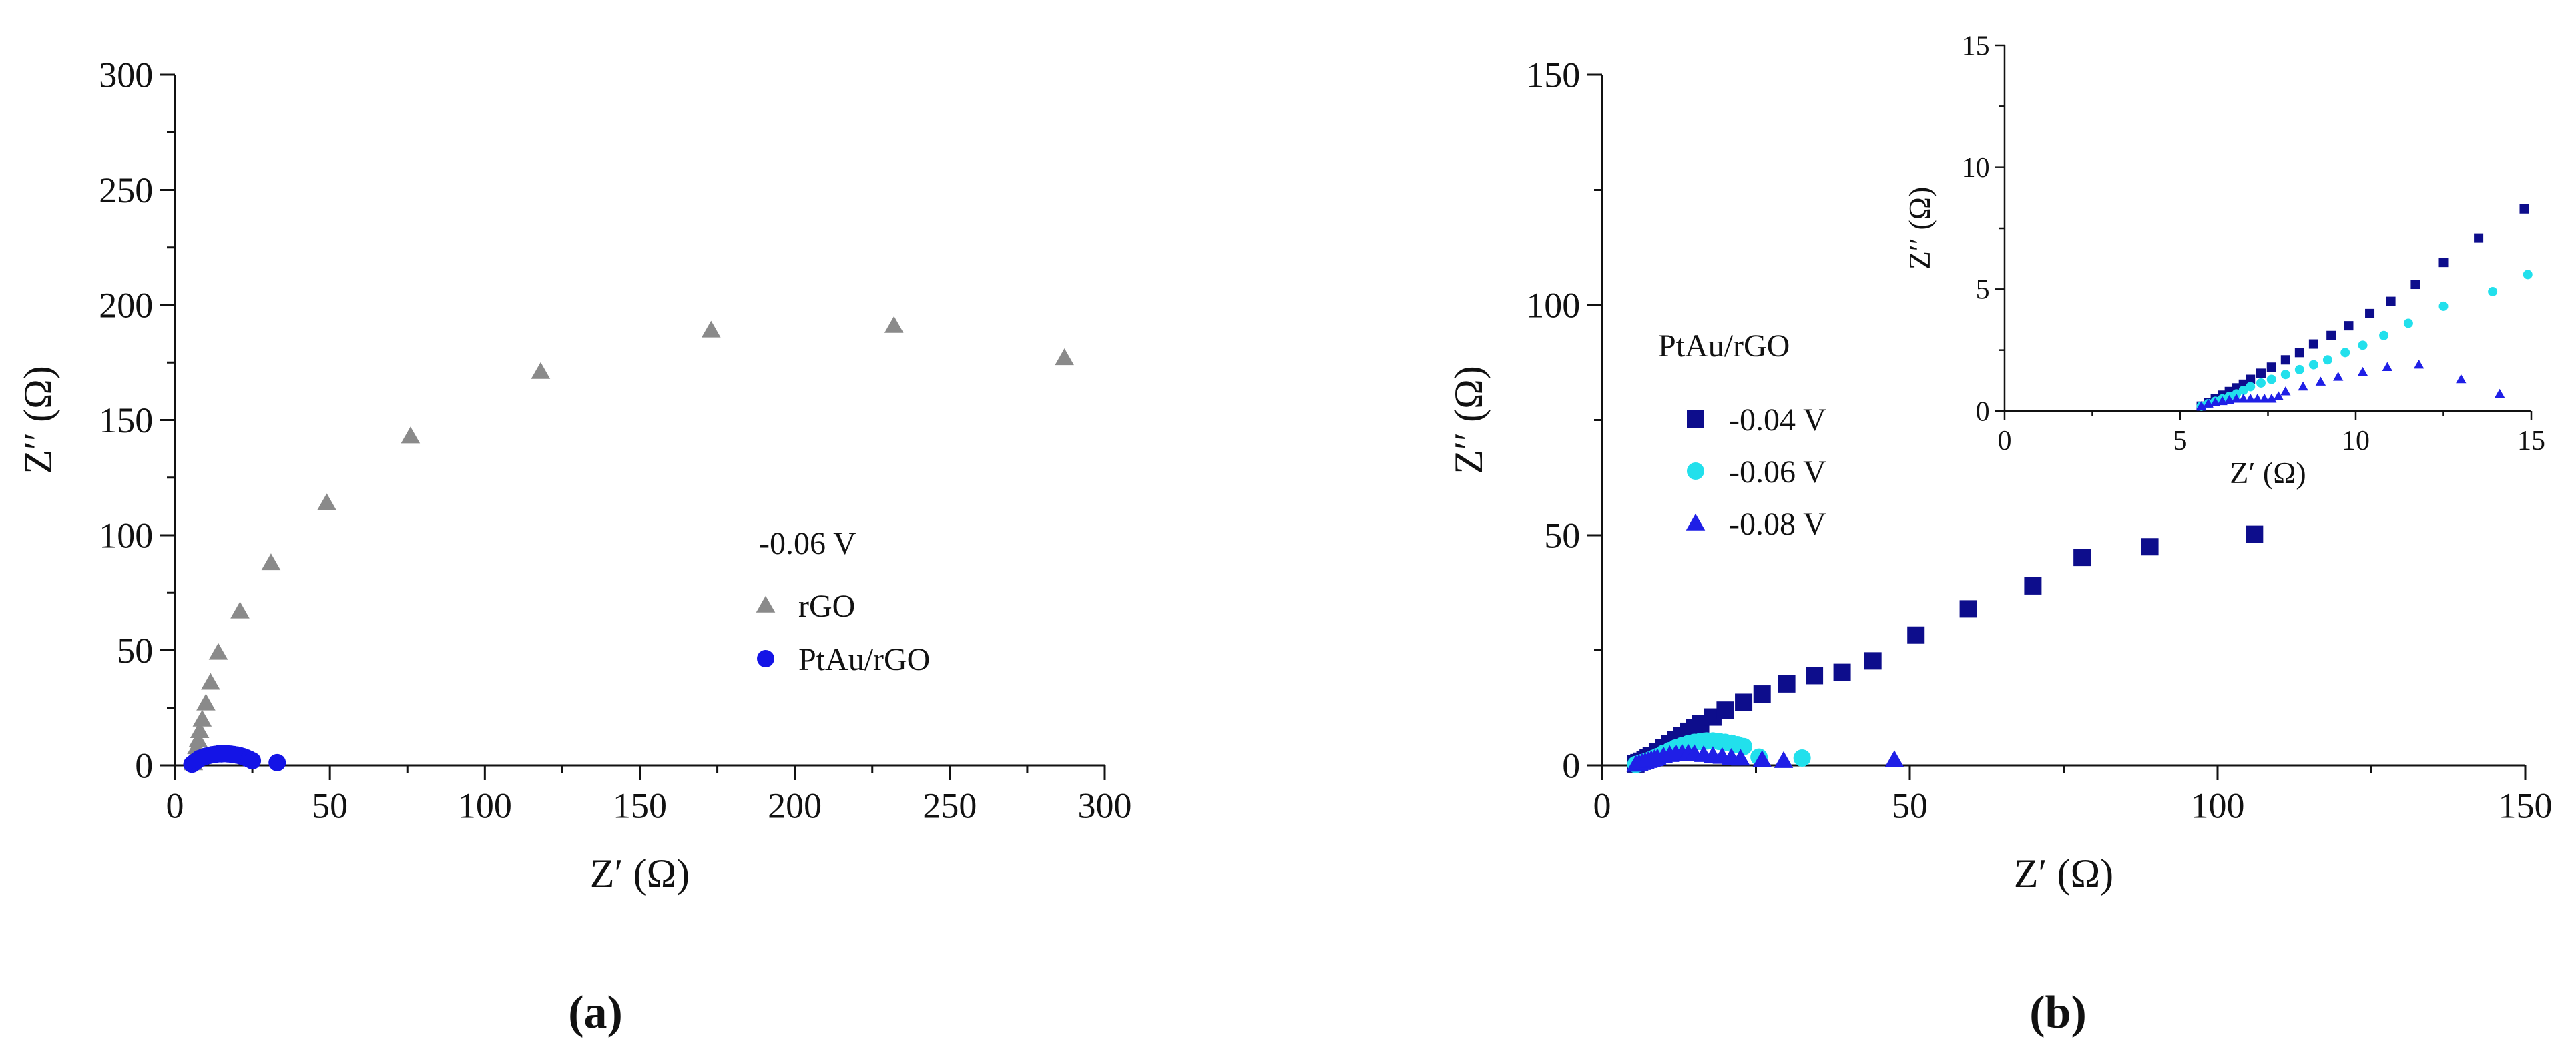 Image resolution: width=2576 pixels, height=1049 pixels. I want to click on panel-label: (b), so click(2058, 1012).